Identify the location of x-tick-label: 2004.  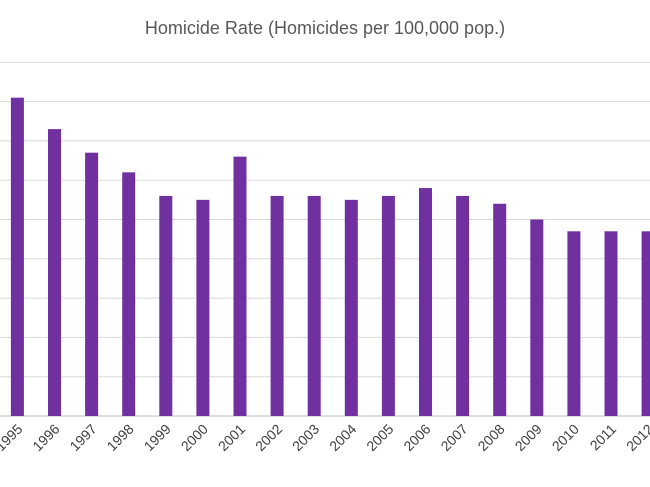
(342, 437).